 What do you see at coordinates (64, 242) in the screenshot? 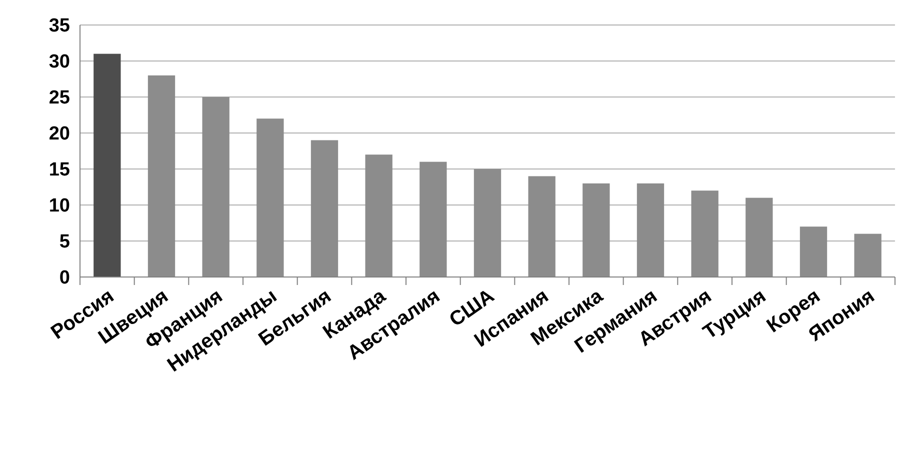
I see `y-tick-label: 5` at bounding box center [64, 242].